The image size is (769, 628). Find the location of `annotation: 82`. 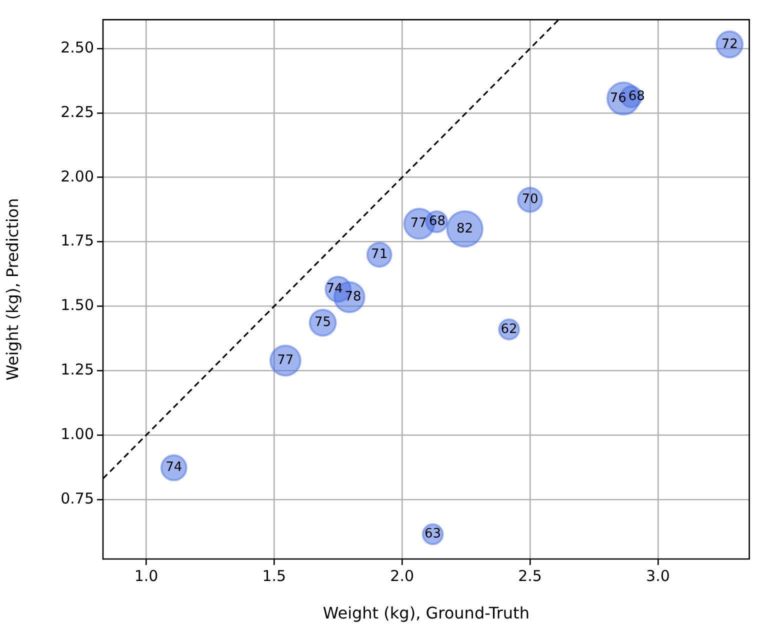

annotation: 82 is located at coordinates (465, 228).